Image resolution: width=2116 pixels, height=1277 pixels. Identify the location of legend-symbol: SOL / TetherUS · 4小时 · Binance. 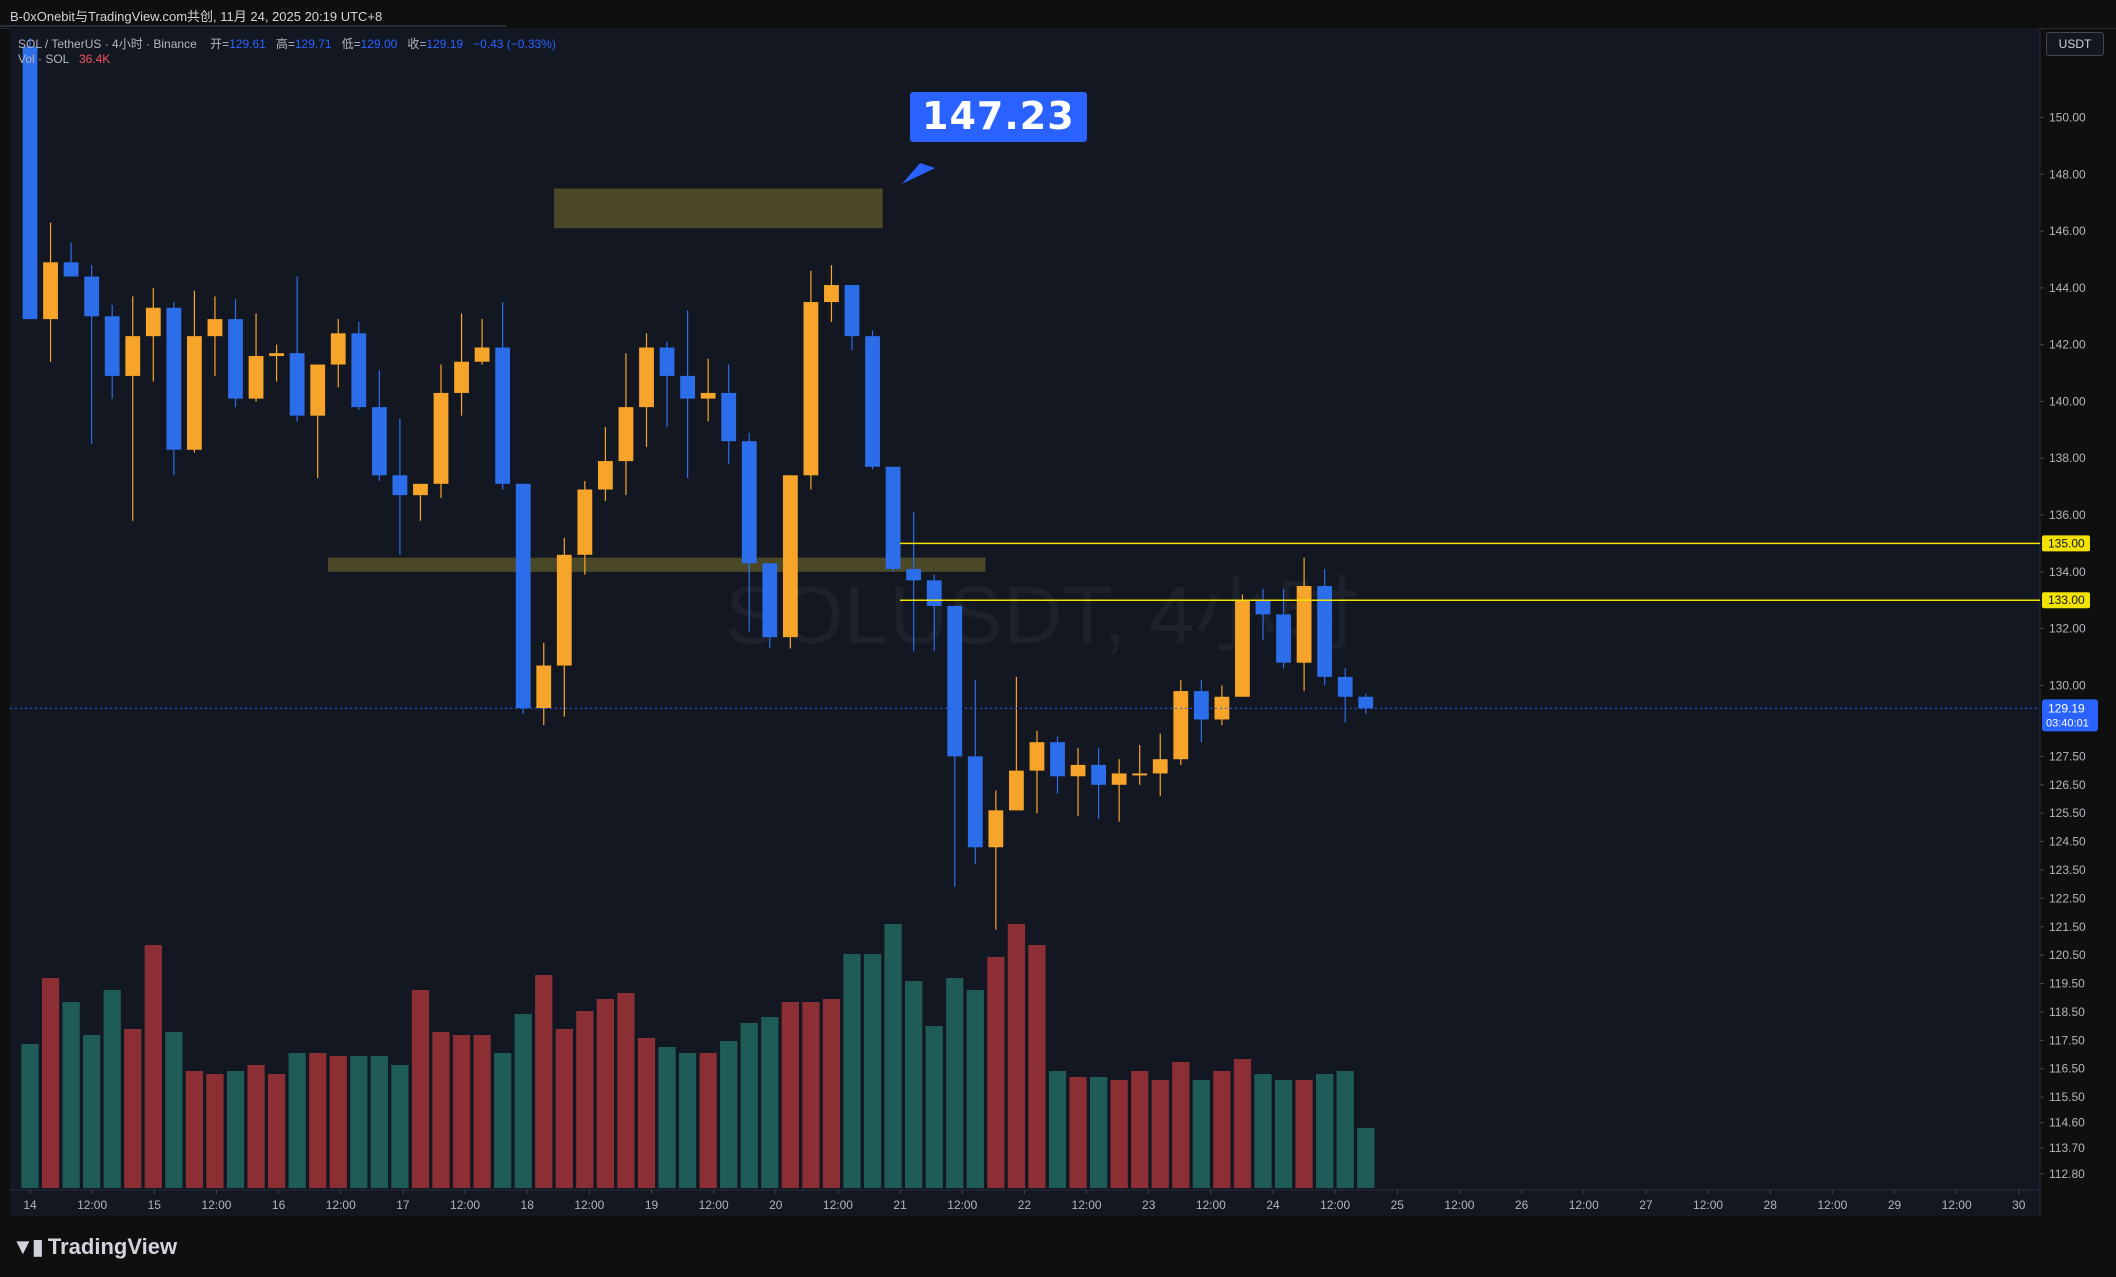
(107, 44).